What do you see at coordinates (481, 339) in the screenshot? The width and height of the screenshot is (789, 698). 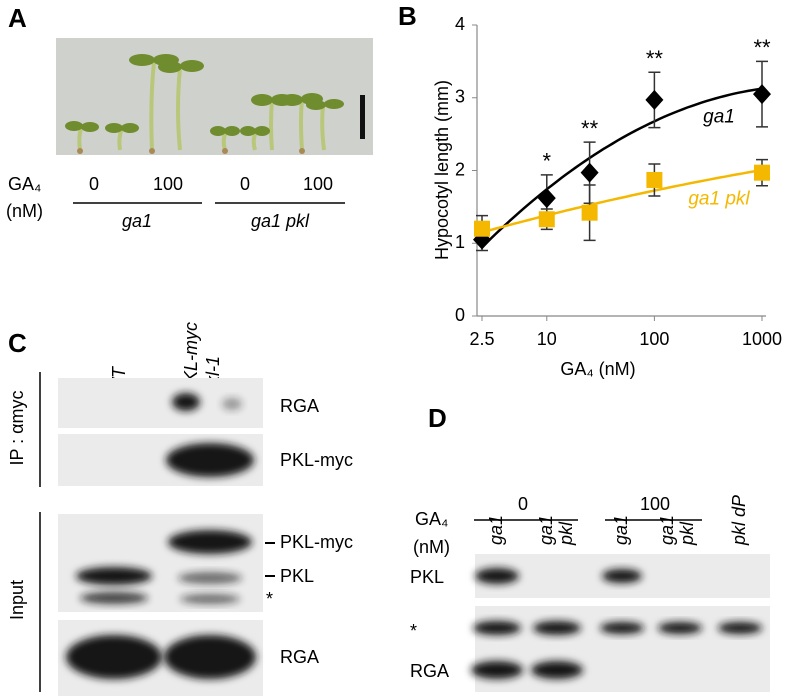 I see `x-tick-label: 2.5` at bounding box center [481, 339].